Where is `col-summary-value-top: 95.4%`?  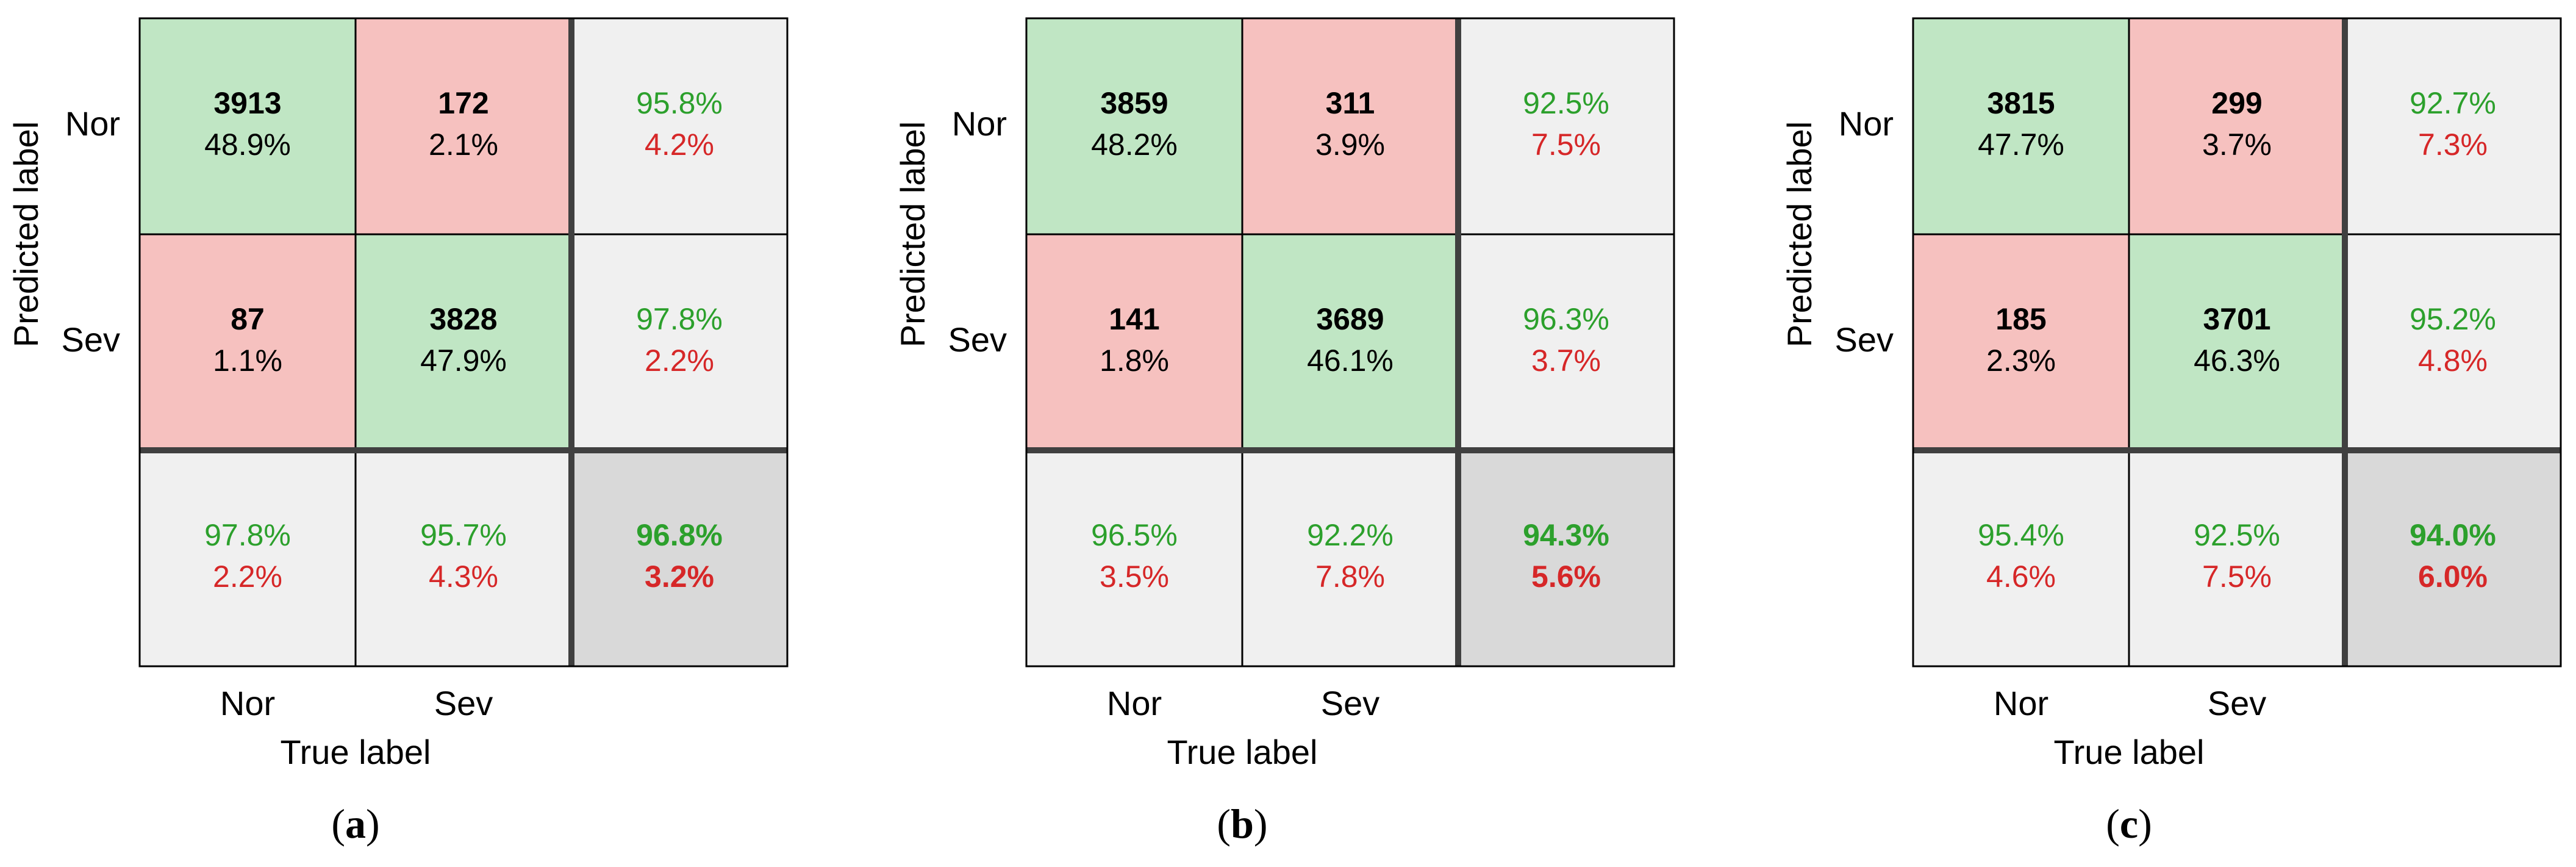
col-summary-value-top: 95.4% is located at coordinates (2021, 535).